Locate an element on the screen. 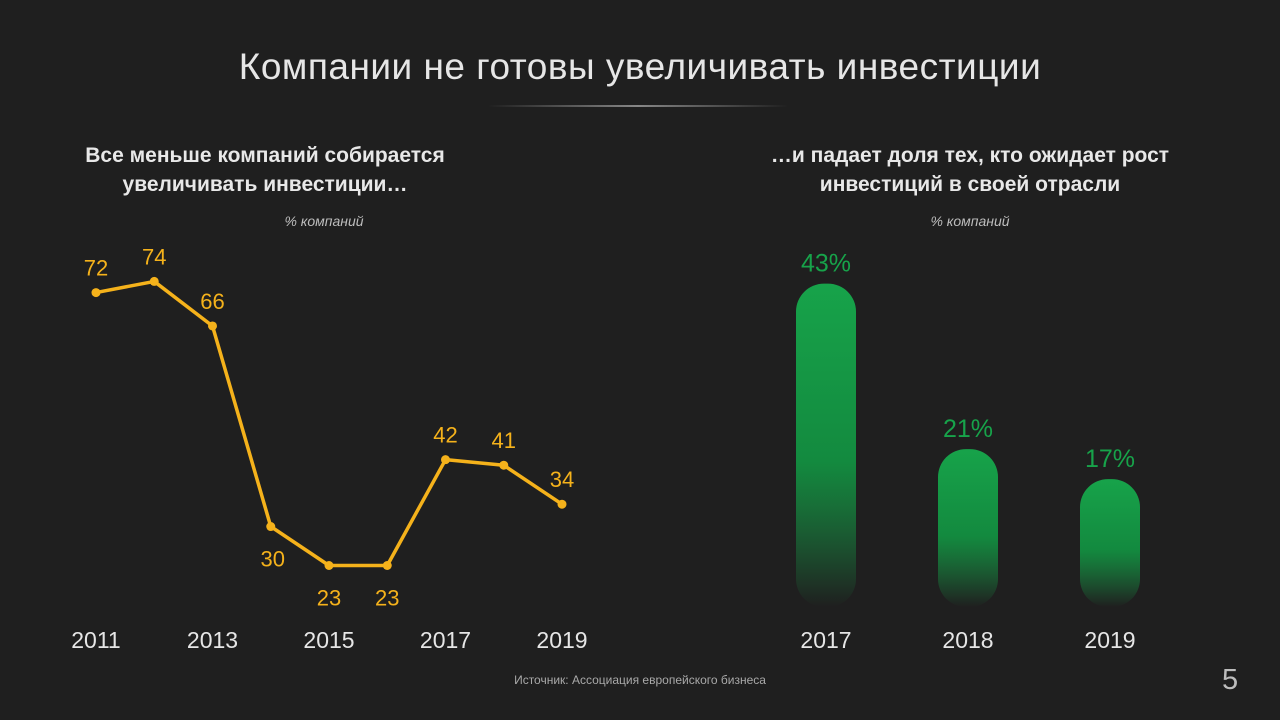 The image size is (1280, 720). bar-data-label: 17% is located at coordinates (1110, 459).